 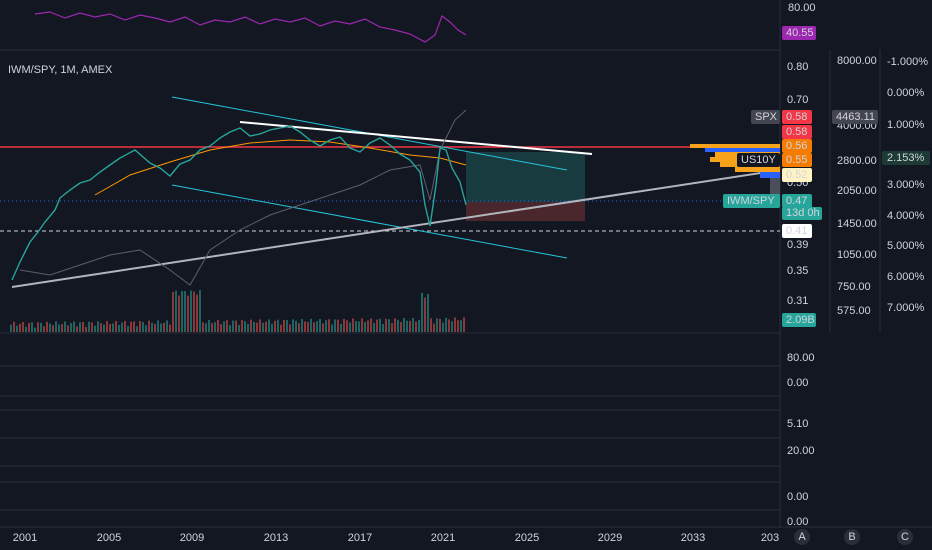 I want to click on time-axis-label: 2001, so click(x=25, y=538).